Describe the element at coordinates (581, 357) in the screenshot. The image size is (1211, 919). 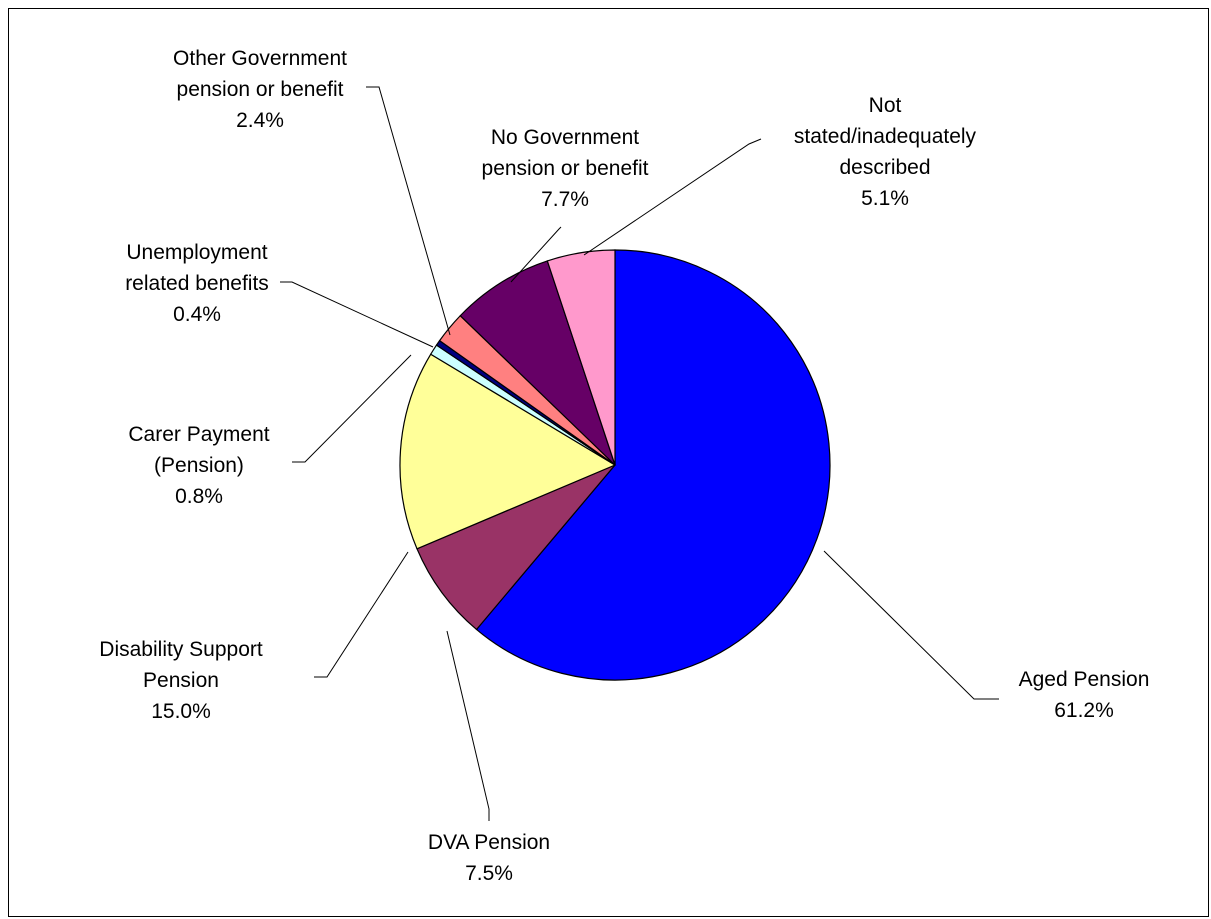
I see `pie-slice-not-stated-inadequately-described` at that location.